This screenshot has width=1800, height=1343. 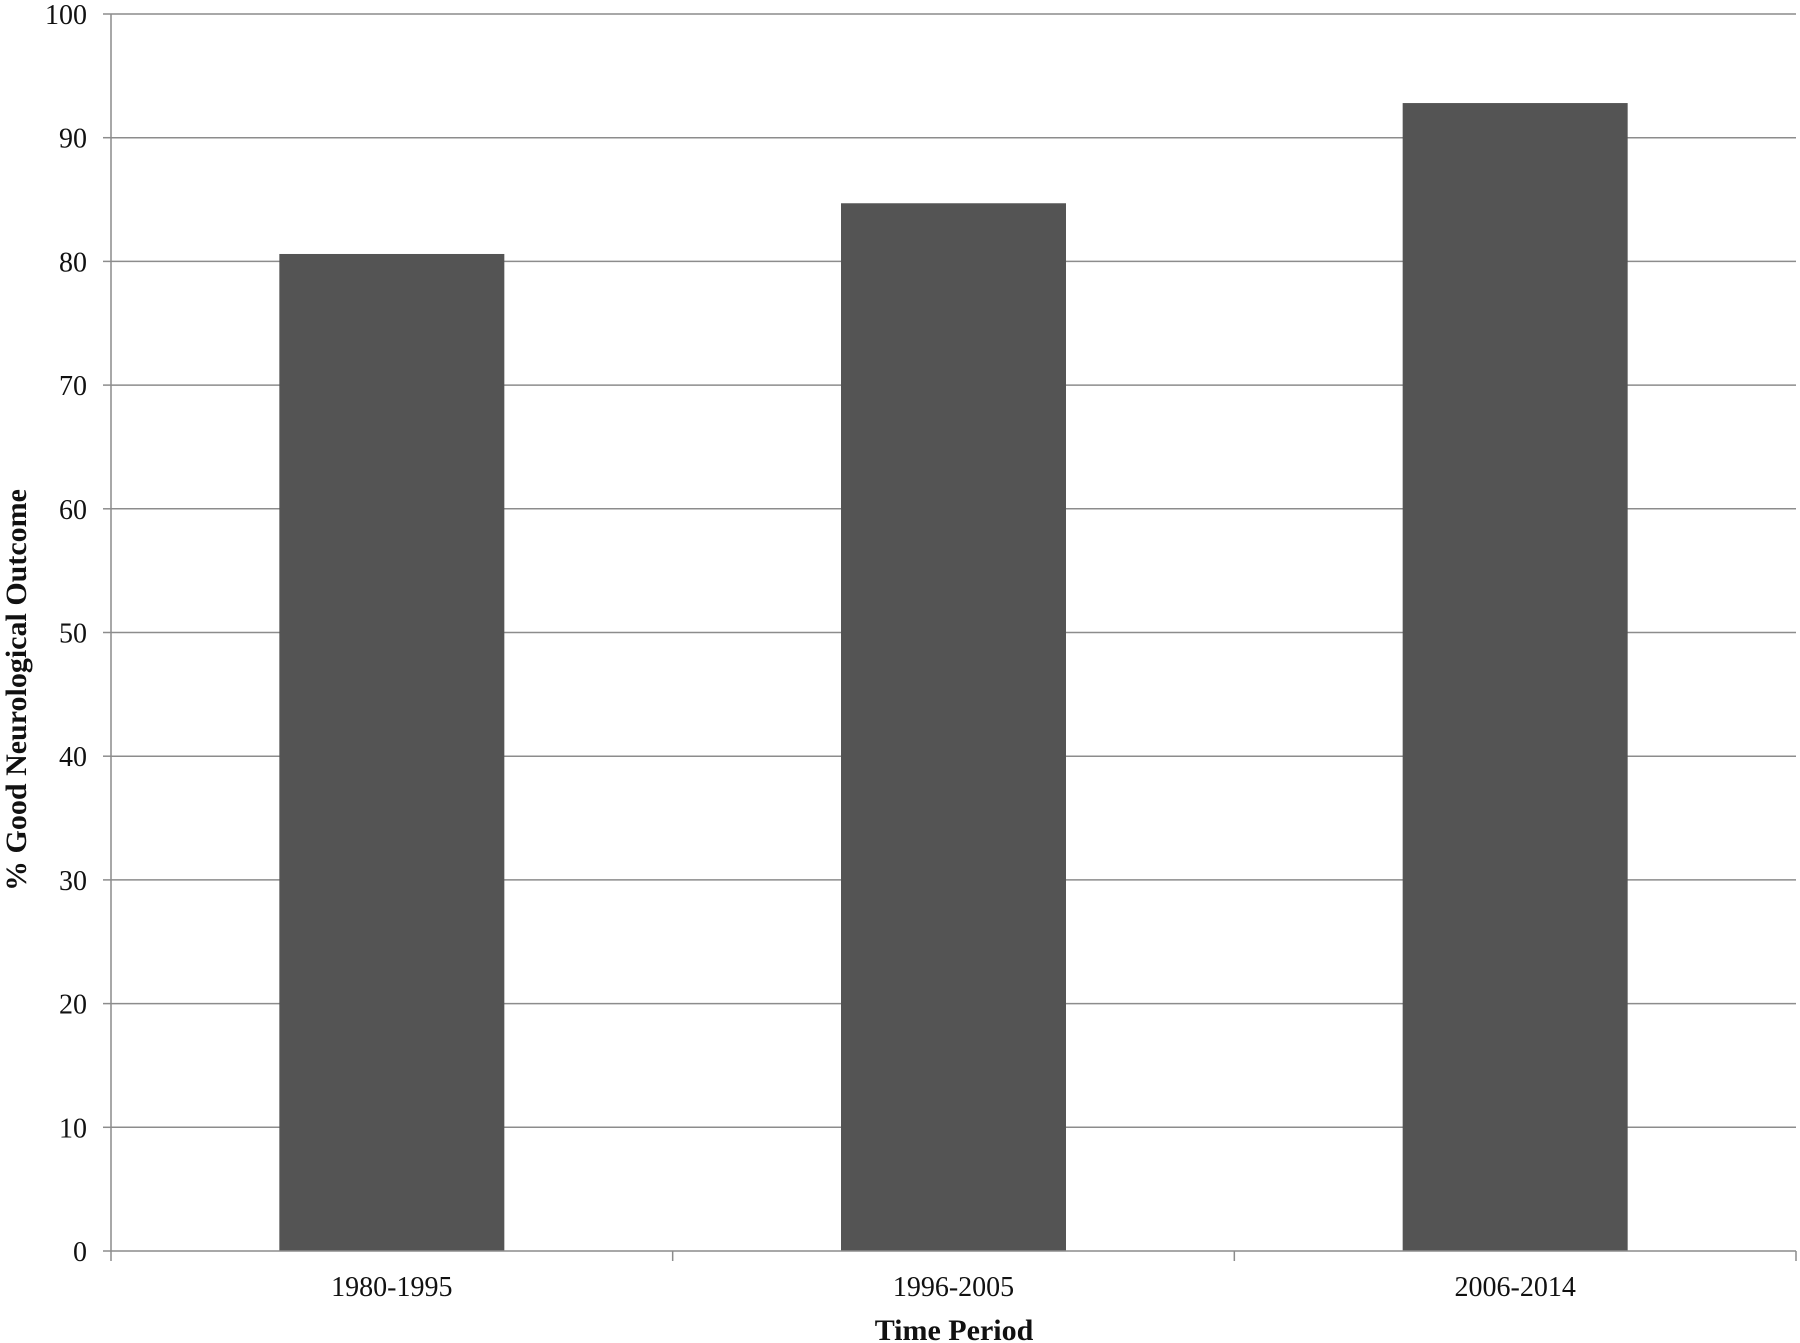 I want to click on x-tick-label: 2006-2014, so click(x=1515, y=1287).